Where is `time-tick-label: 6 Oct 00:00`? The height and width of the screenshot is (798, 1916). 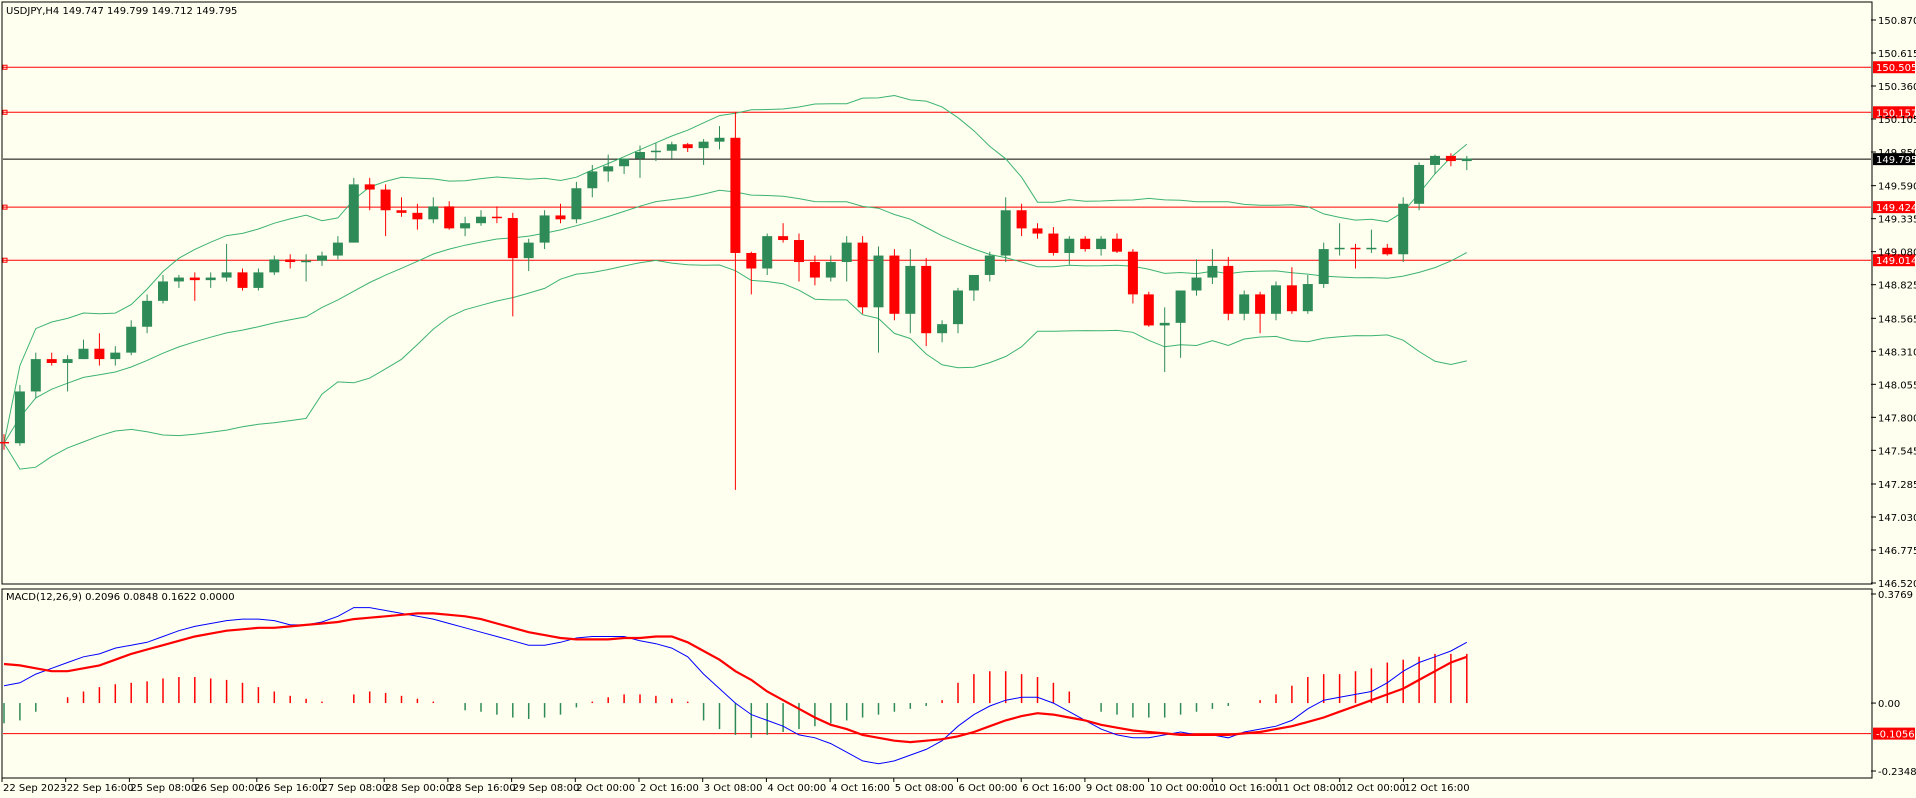
time-tick-label: 6 Oct 00:00 is located at coordinates (988, 788).